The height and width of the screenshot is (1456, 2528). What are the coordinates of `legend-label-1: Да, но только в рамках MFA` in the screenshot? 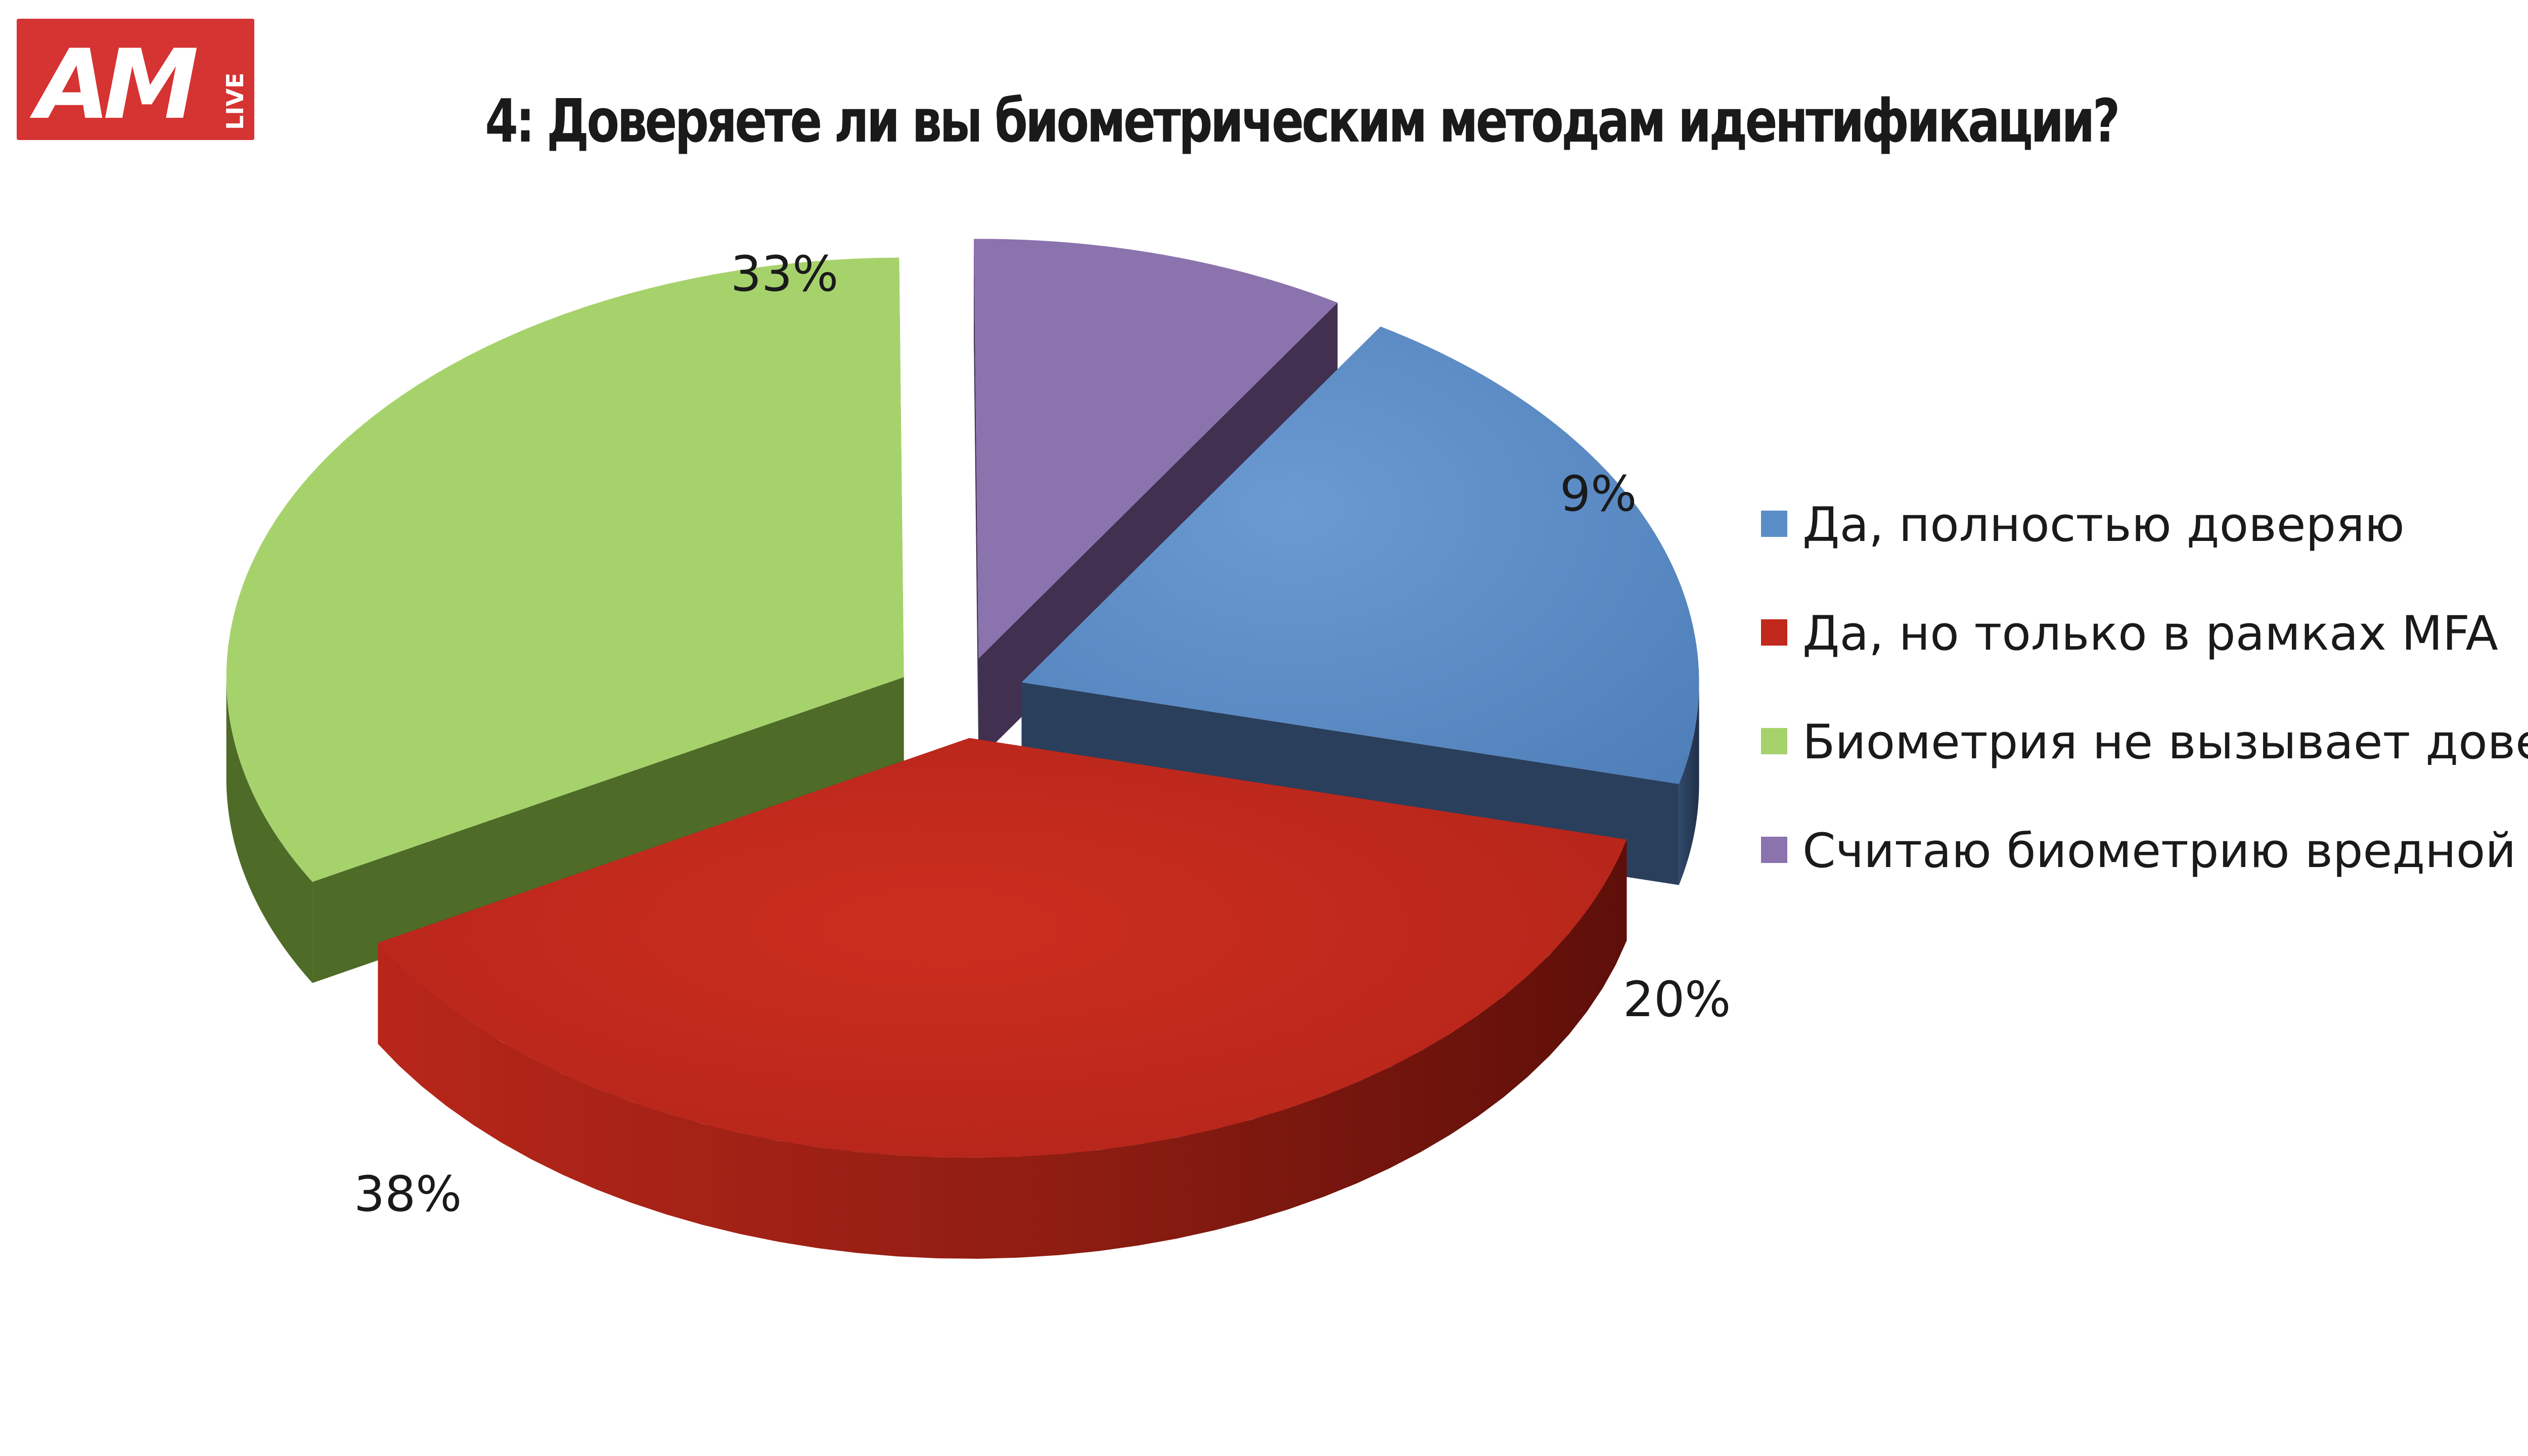 It's located at (2150, 633).